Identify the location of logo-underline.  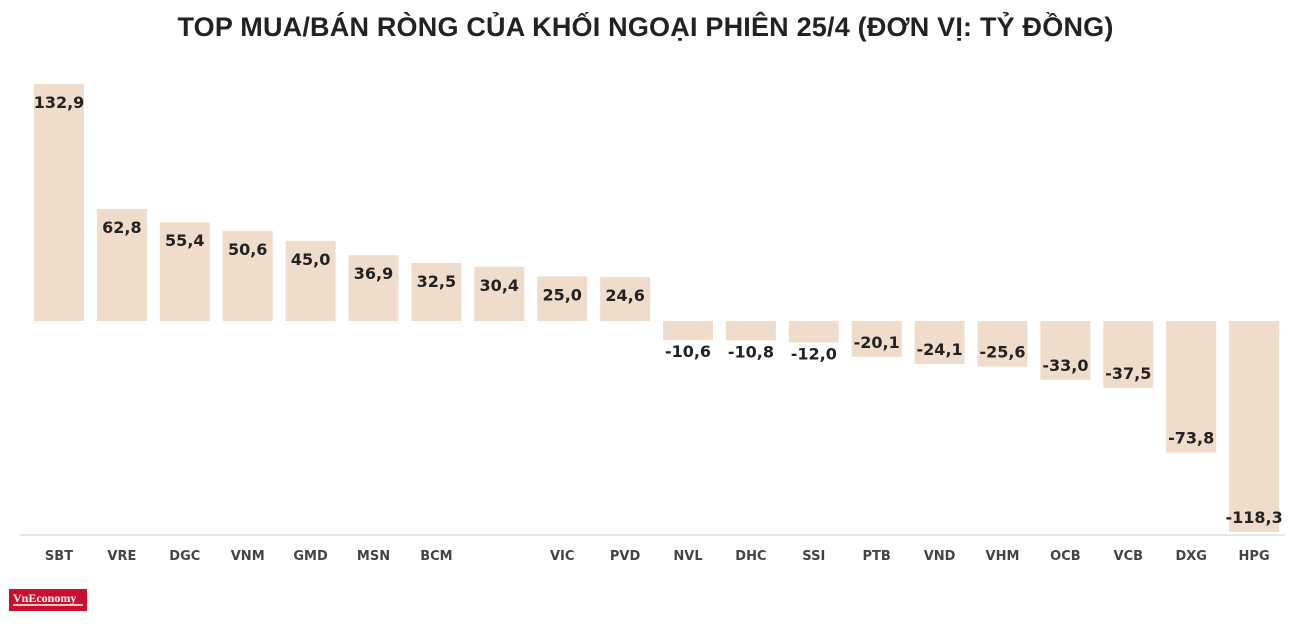
(48, 605).